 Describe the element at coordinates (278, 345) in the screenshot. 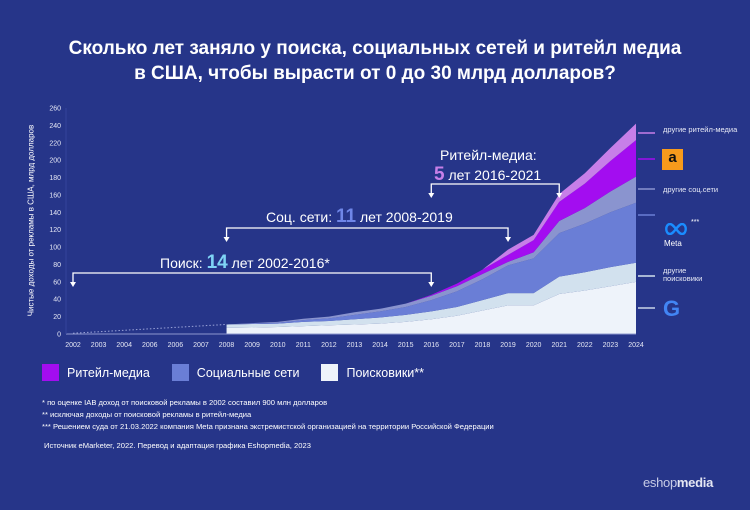

I see `x-tick-label: 2010` at that location.